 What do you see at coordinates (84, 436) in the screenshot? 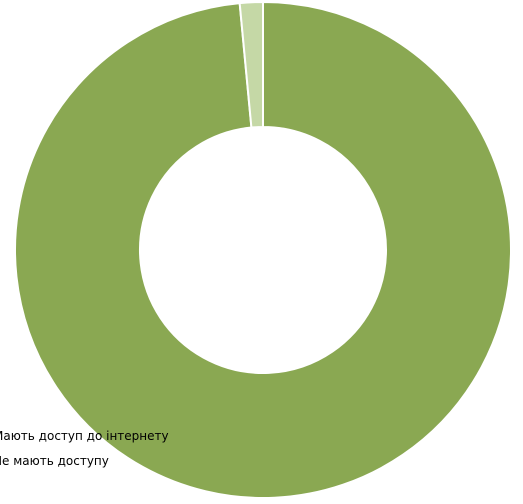
I see `legend-label-access: Мають доступ до інтернету` at bounding box center [84, 436].